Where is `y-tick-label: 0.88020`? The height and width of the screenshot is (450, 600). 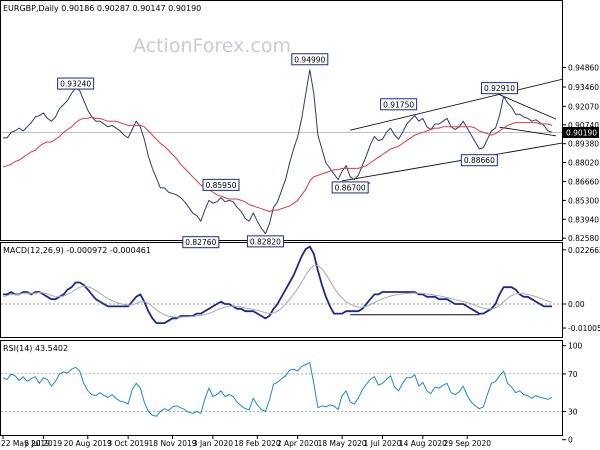 y-tick-label: 0.88020 is located at coordinates (583, 163).